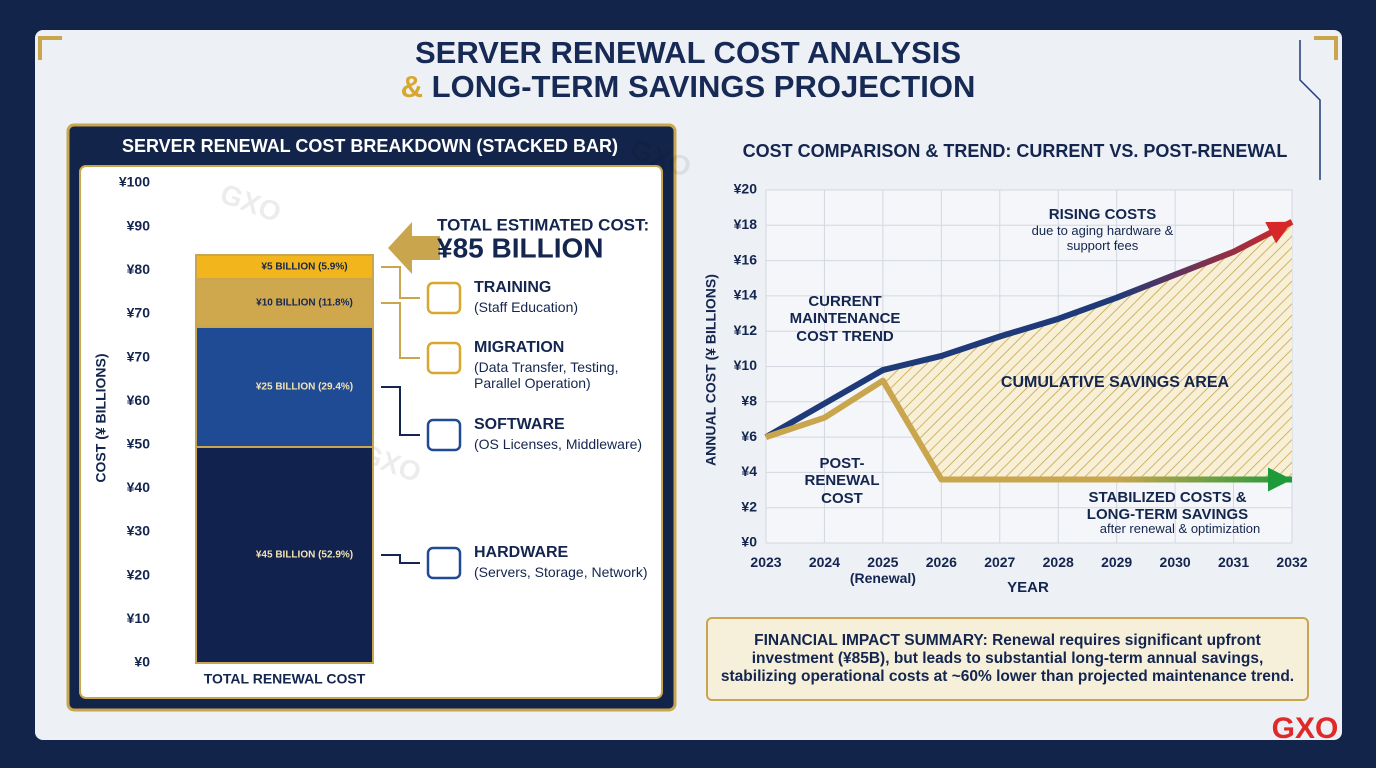 The width and height of the screenshot is (1376, 768). What do you see at coordinates (1000, 562) in the screenshot?
I see `x-tick-label: 2027` at bounding box center [1000, 562].